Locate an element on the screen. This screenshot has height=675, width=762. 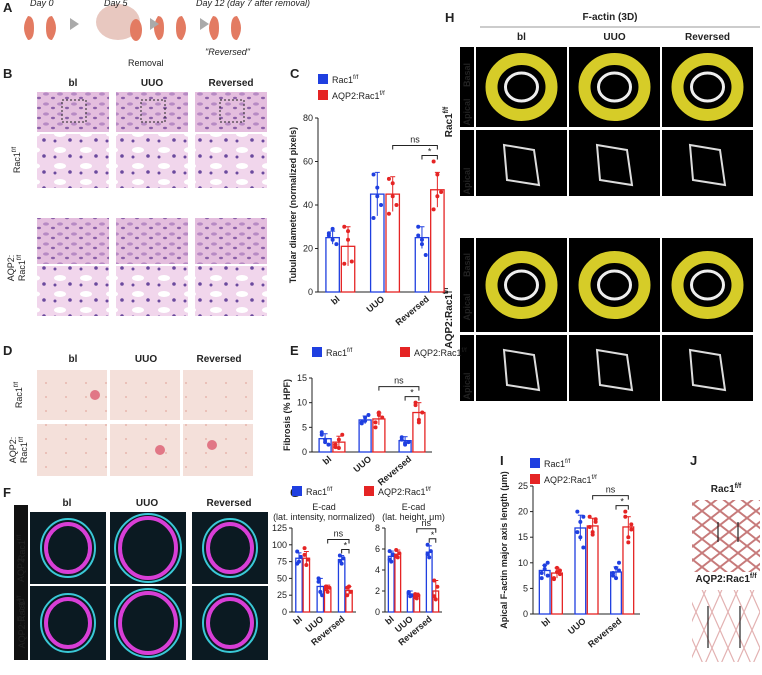
tubule is located at coordinates (68, 623).